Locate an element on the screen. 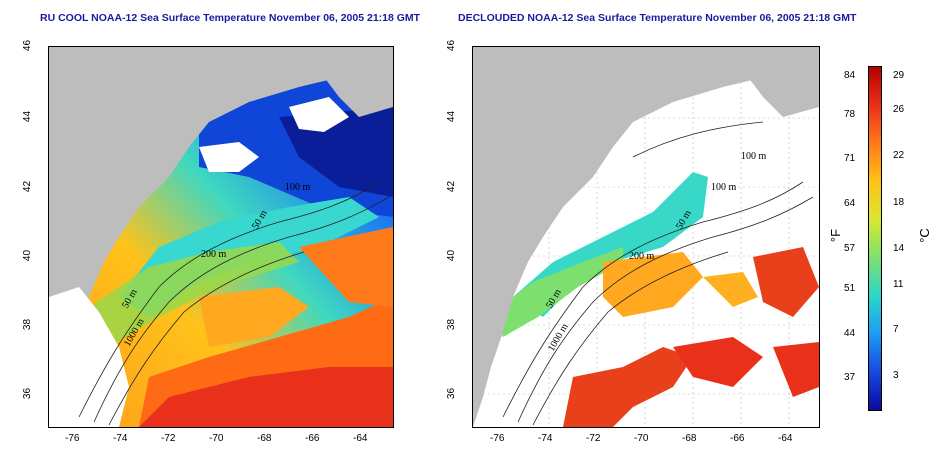 The height and width of the screenshot is (475, 950). colorbar-c-tick: 3 is located at coordinates (896, 375).